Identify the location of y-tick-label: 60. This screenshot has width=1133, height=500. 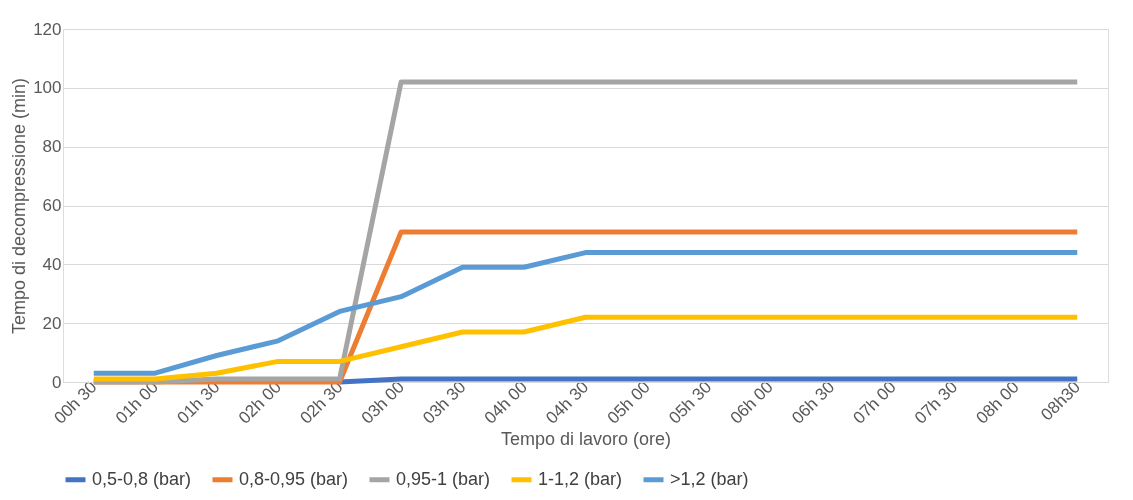
(52, 205).